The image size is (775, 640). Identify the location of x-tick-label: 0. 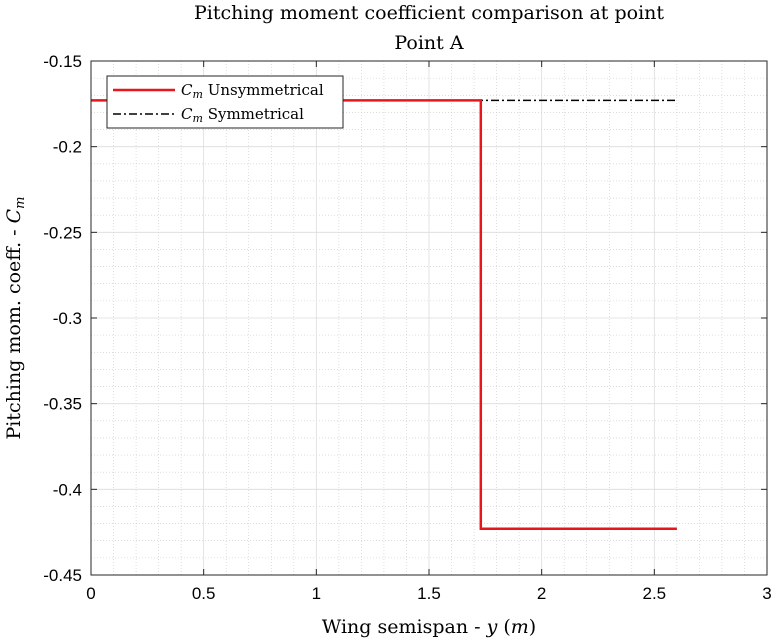
(90, 593).